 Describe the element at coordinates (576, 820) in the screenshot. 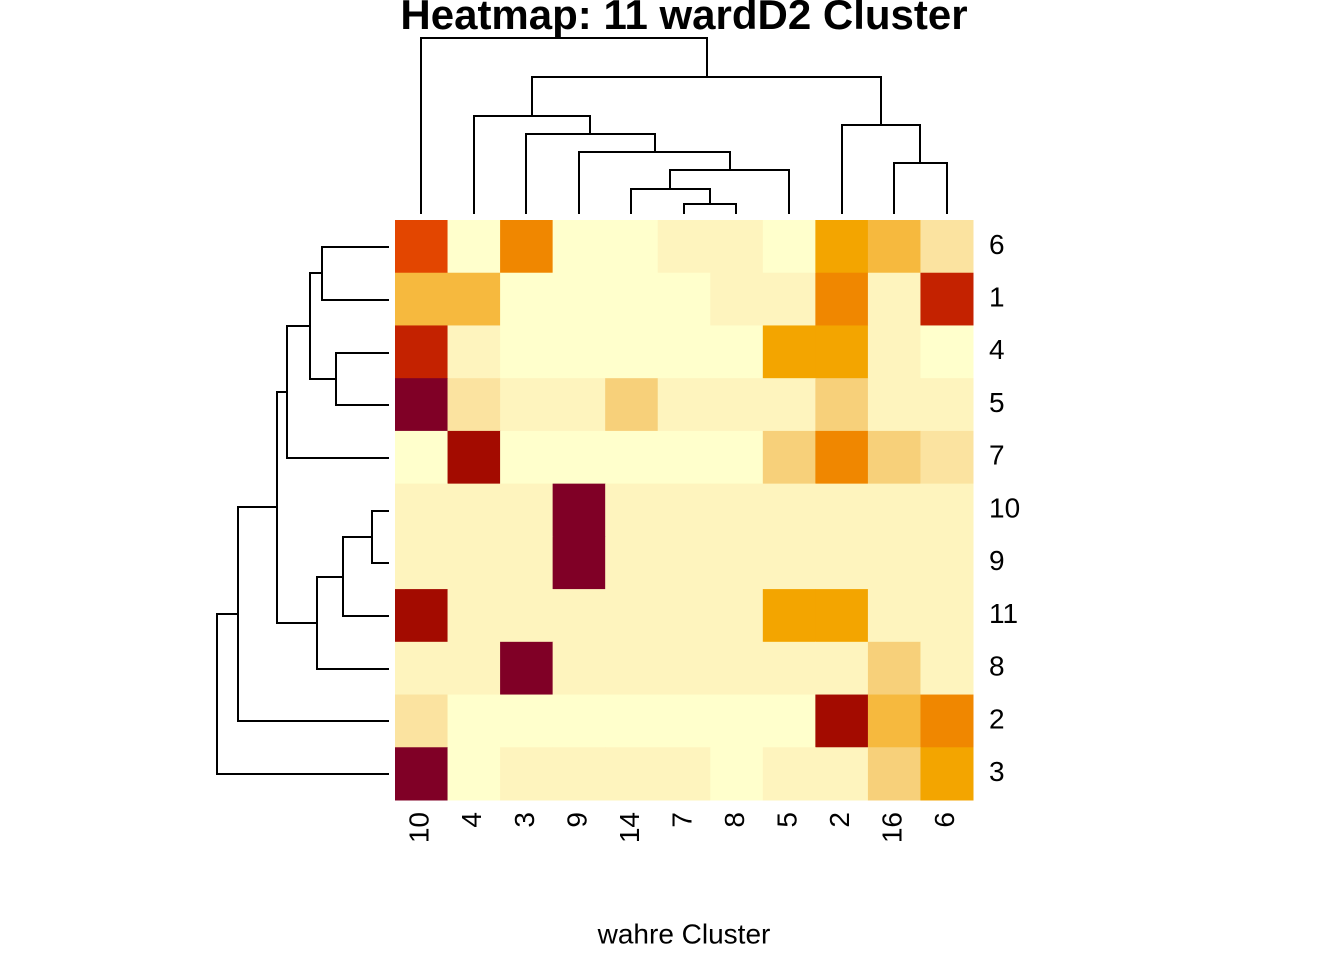

I see `x-tick-label: 9` at that location.